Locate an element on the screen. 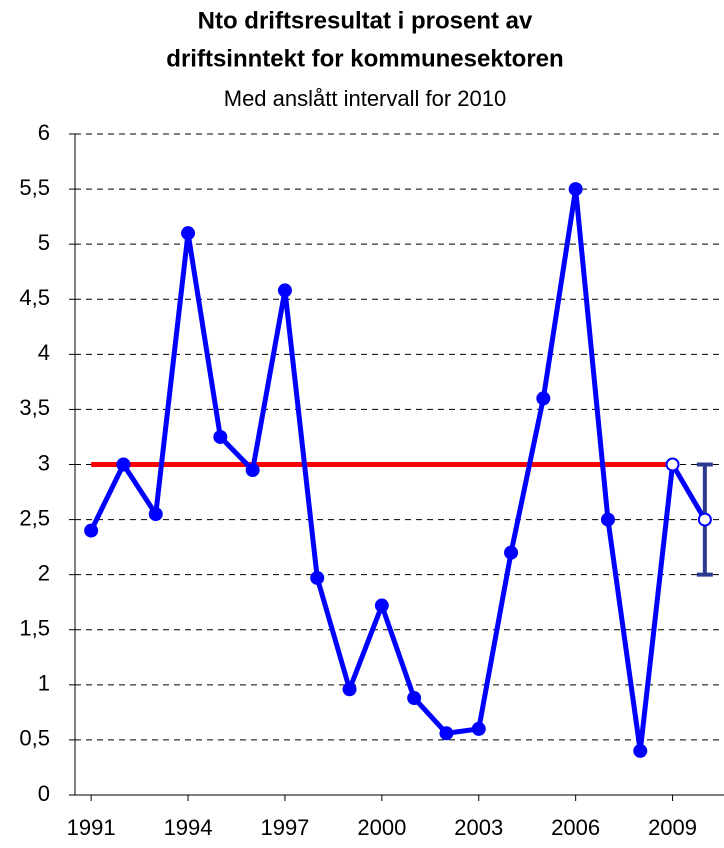 The image size is (724, 848). x-tick-label: 2000 is located at coordinates (381, 827).